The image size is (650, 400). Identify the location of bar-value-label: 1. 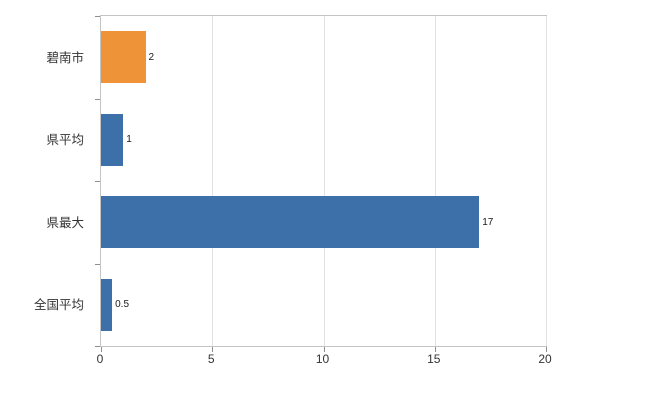
(129, 140).